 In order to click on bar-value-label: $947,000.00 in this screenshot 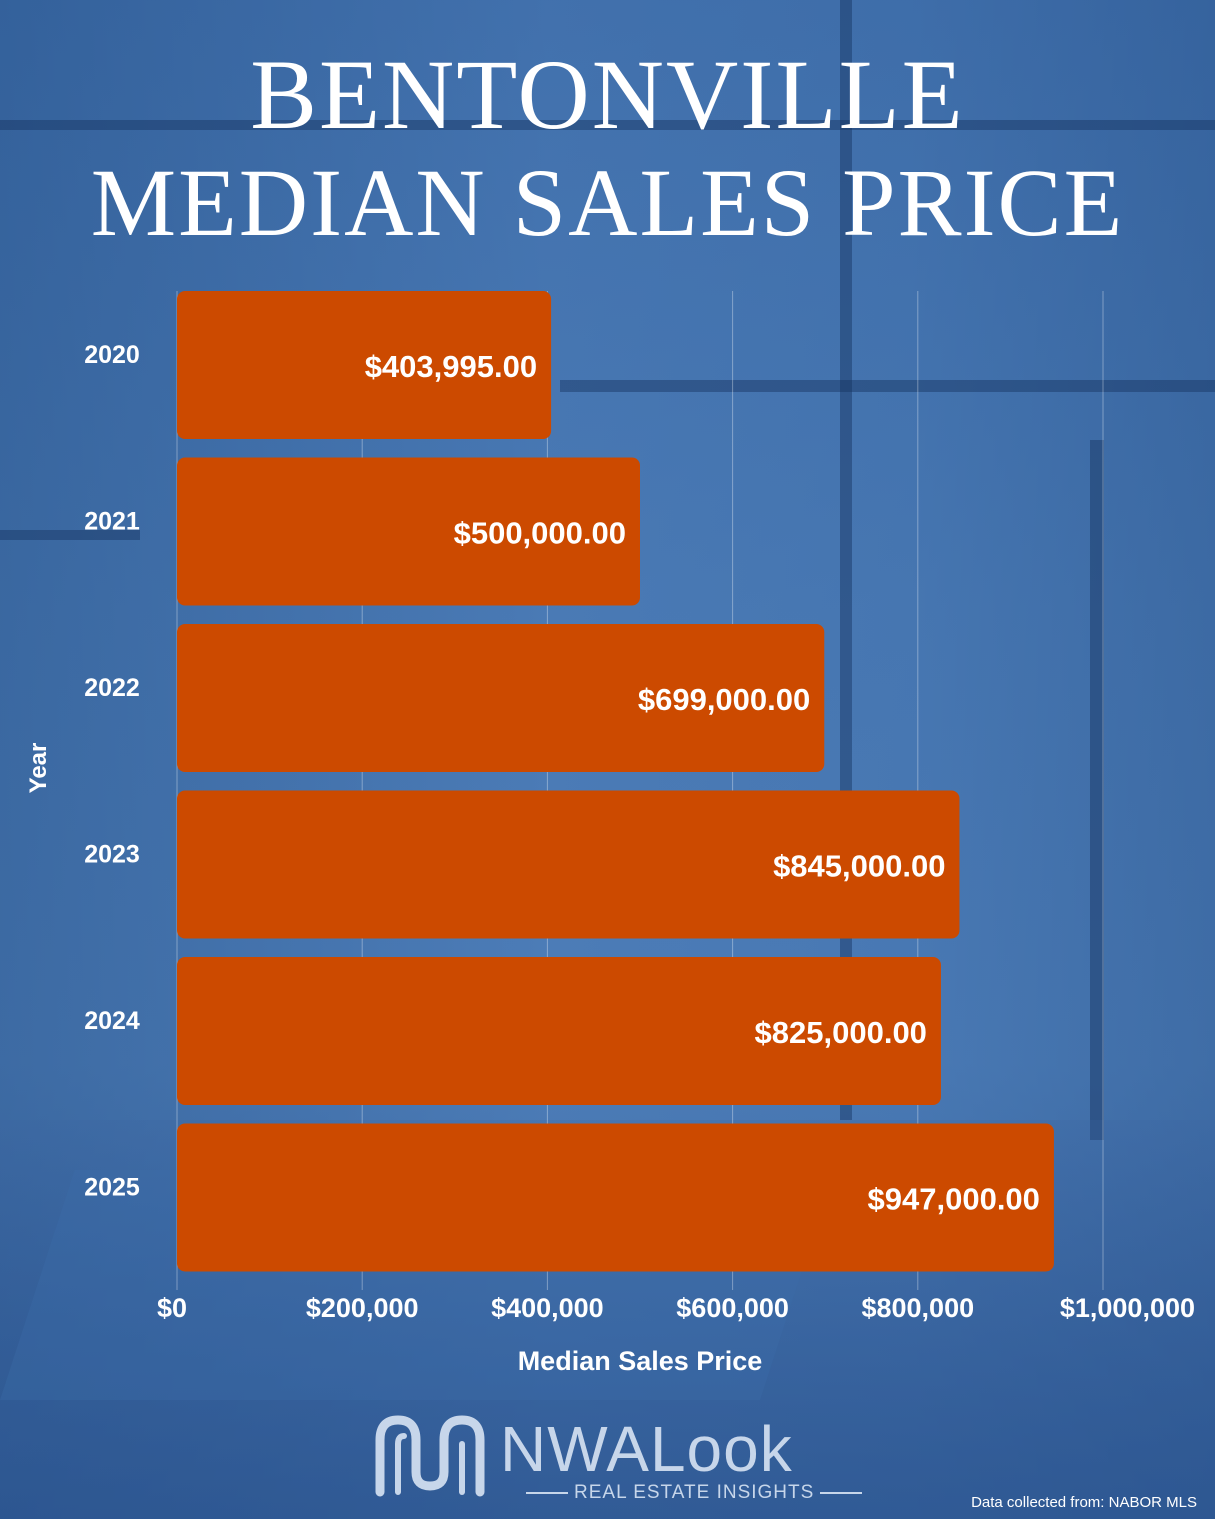, I will do `click(954, 1199)`.